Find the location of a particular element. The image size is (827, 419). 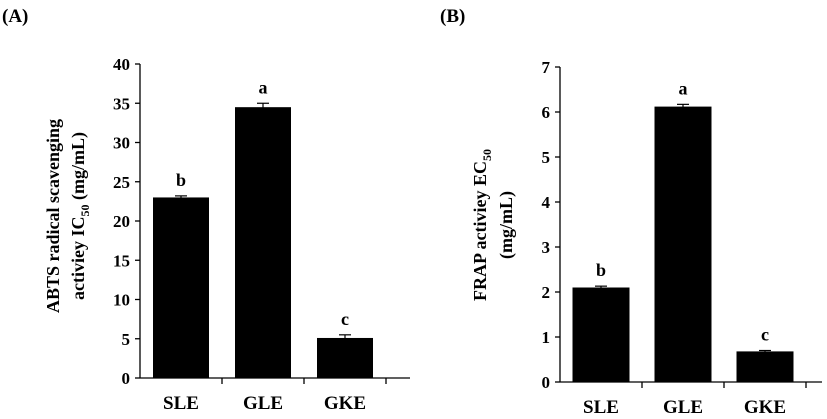

panel-b-y-tick-label: 3 is located at coordinates (546, 247).